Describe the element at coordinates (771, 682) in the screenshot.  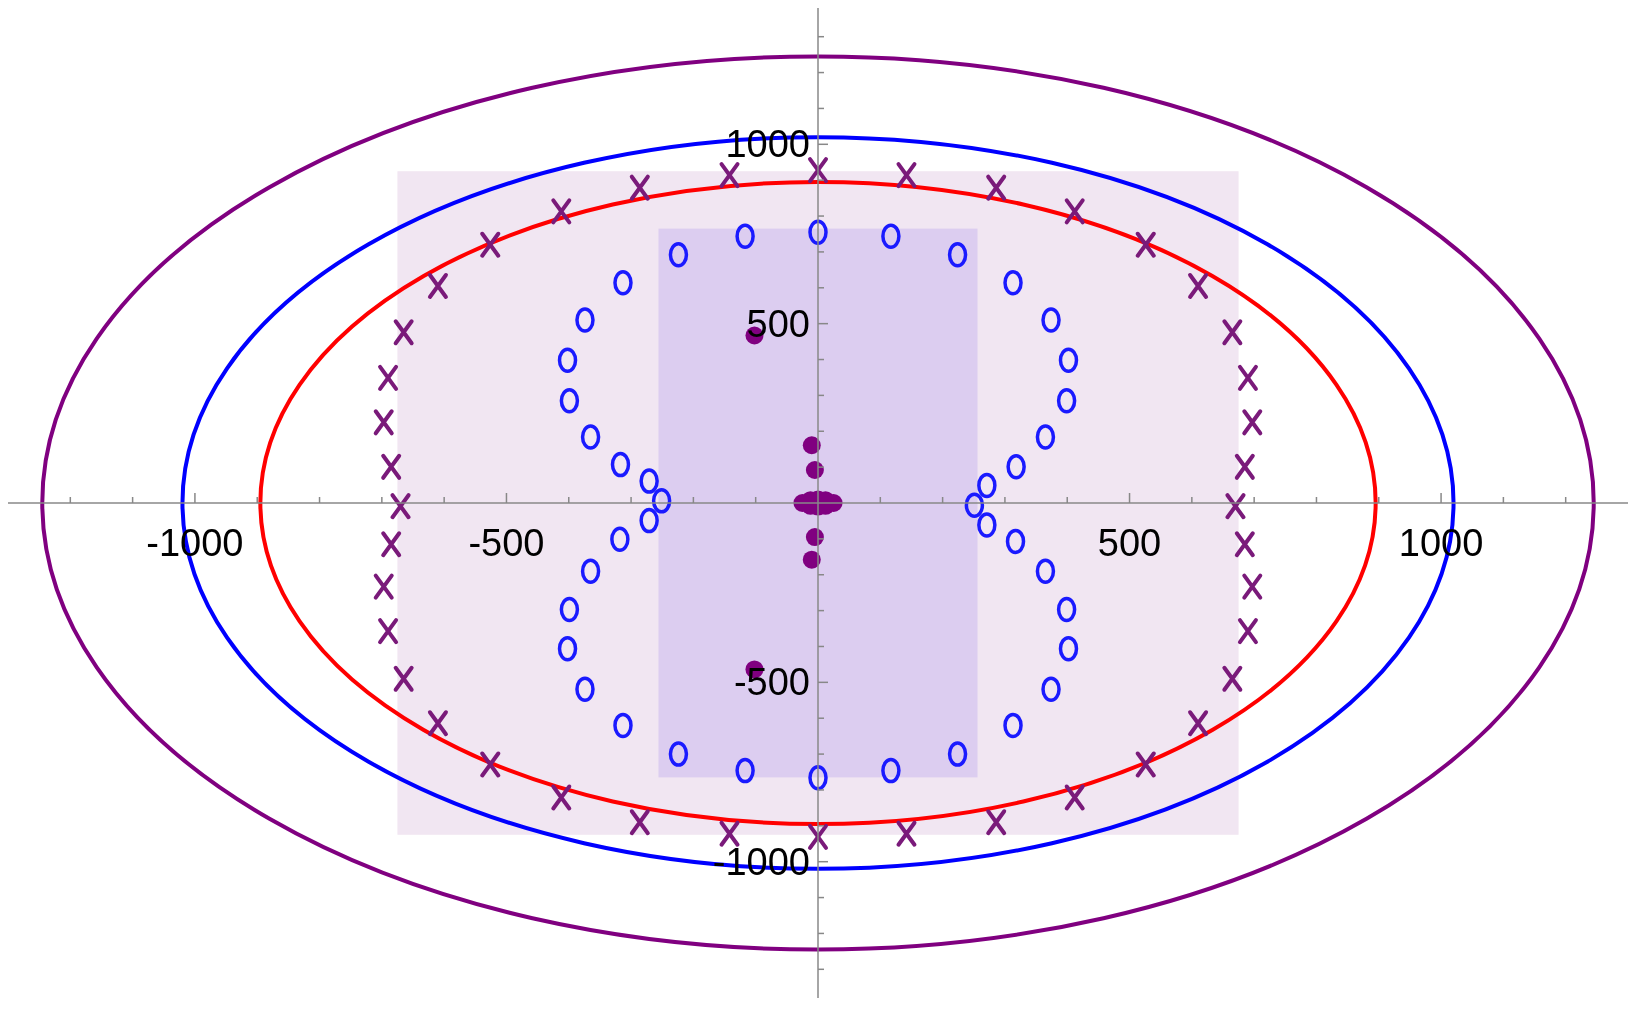
I see `y-tick-label: -500` at that location.